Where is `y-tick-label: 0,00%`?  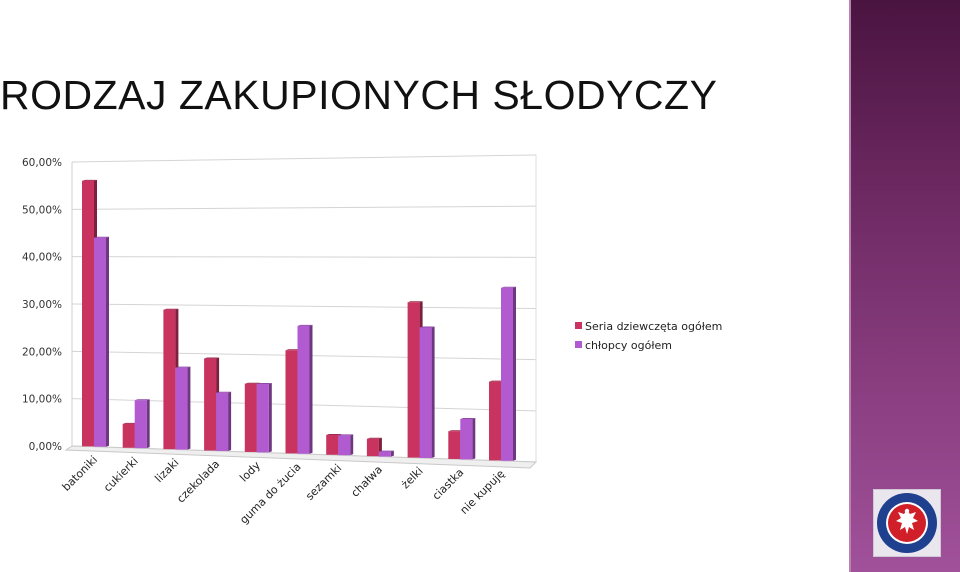 y-tick-label: 0,00% is located at coordinates (45, 447).